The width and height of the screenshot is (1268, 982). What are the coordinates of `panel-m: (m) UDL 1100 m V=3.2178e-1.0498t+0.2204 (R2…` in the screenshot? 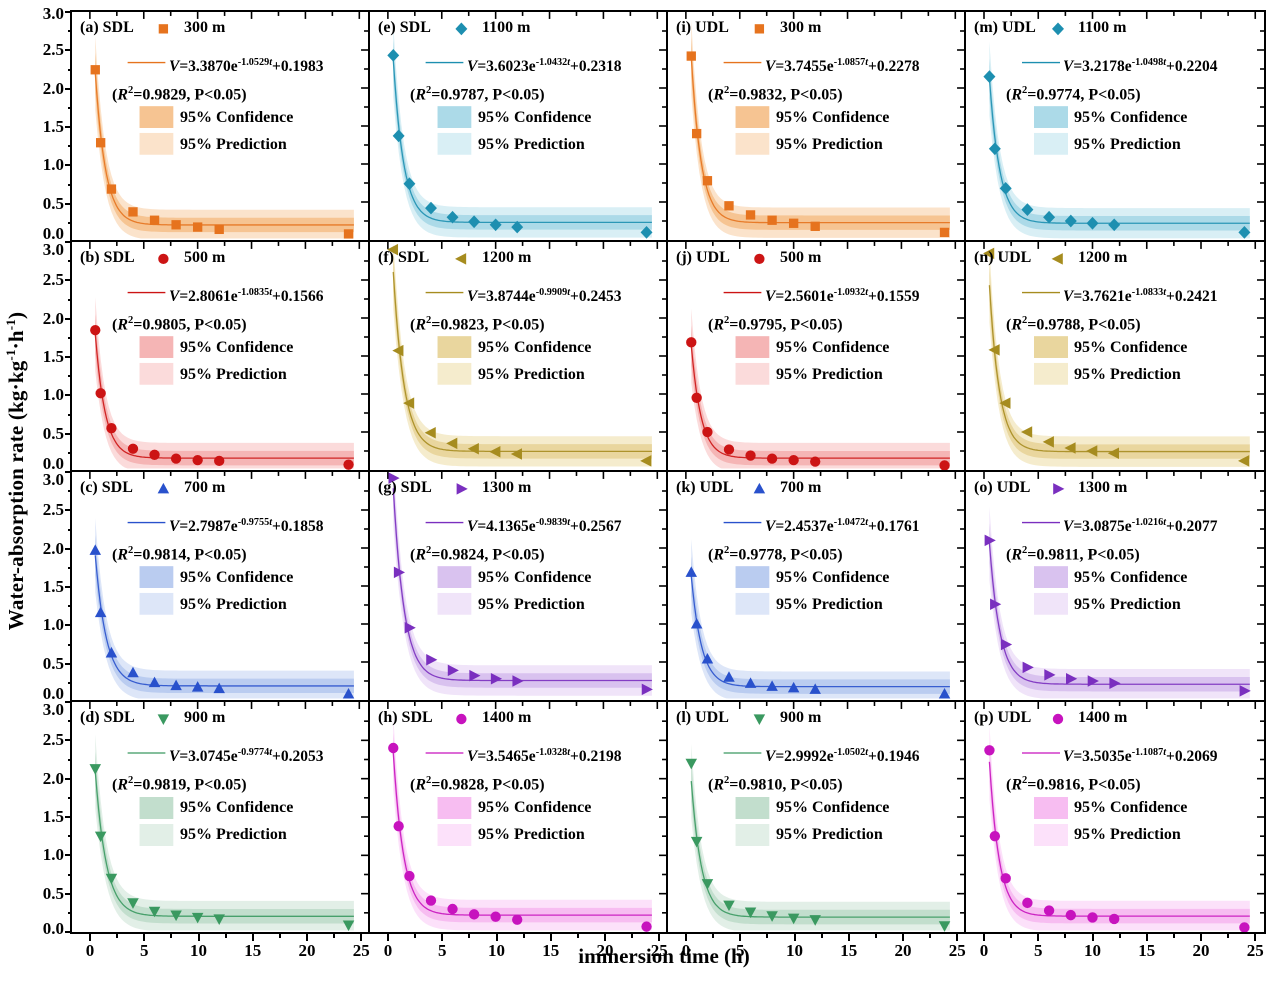 It's located at (1115, 127).